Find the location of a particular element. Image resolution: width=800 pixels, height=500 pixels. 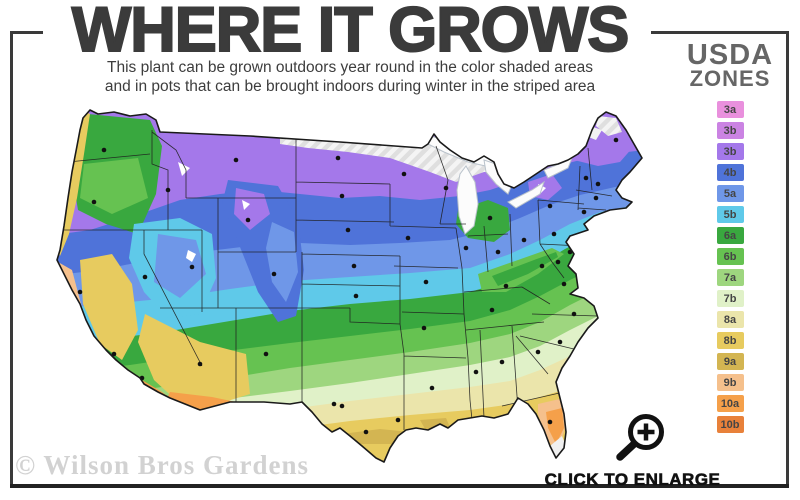

zone-chip-7a: 7a is located at coordinates (730, 278).